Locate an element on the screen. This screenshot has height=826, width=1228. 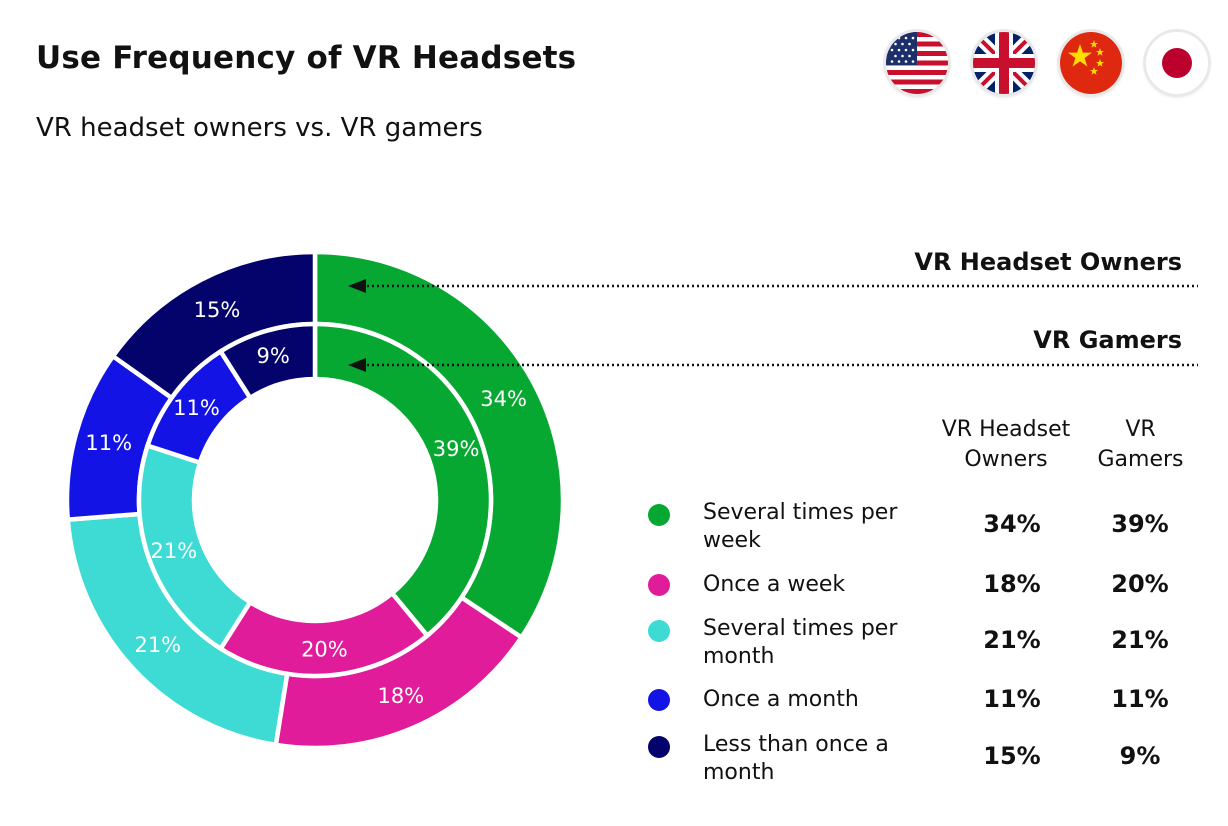
page-title: Use Frequency of VR Headsets is located at coordinates (306, 58).